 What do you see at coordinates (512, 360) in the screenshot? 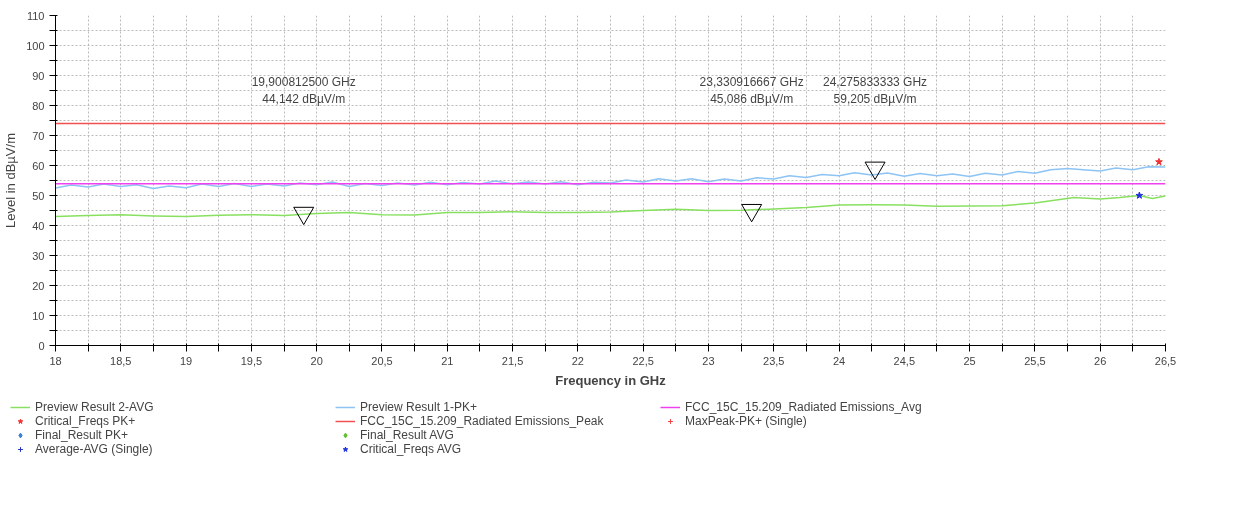
I see `x-tick-label: 21,5` at bounding box center [512, 360].